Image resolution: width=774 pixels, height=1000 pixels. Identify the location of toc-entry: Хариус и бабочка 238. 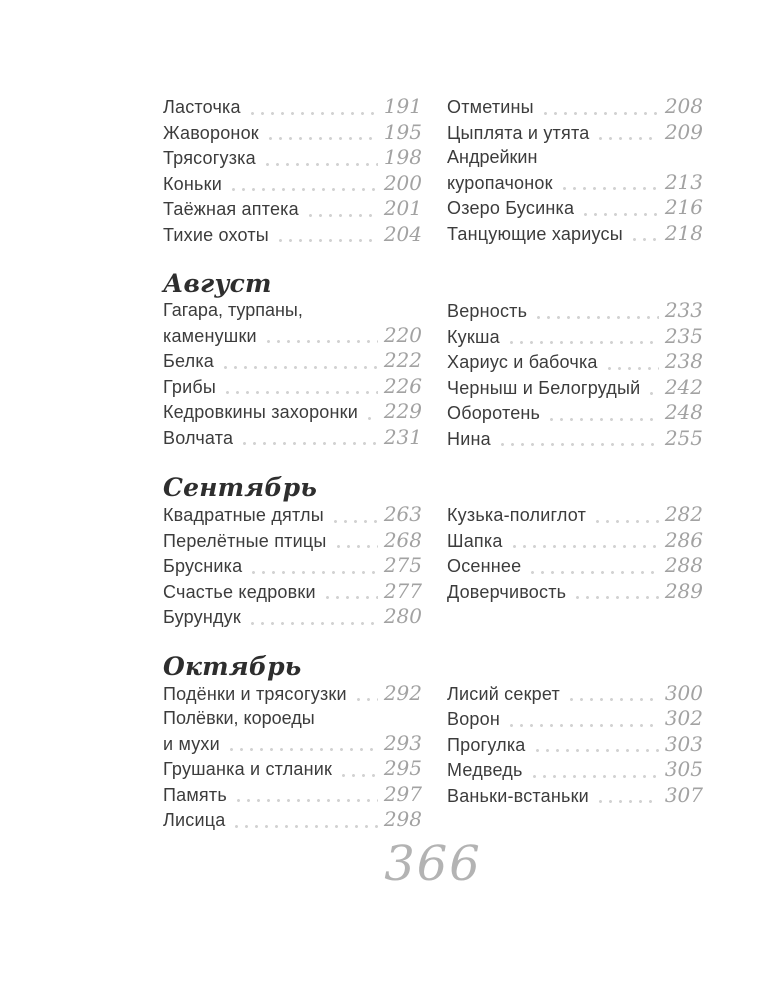
(575, 362).